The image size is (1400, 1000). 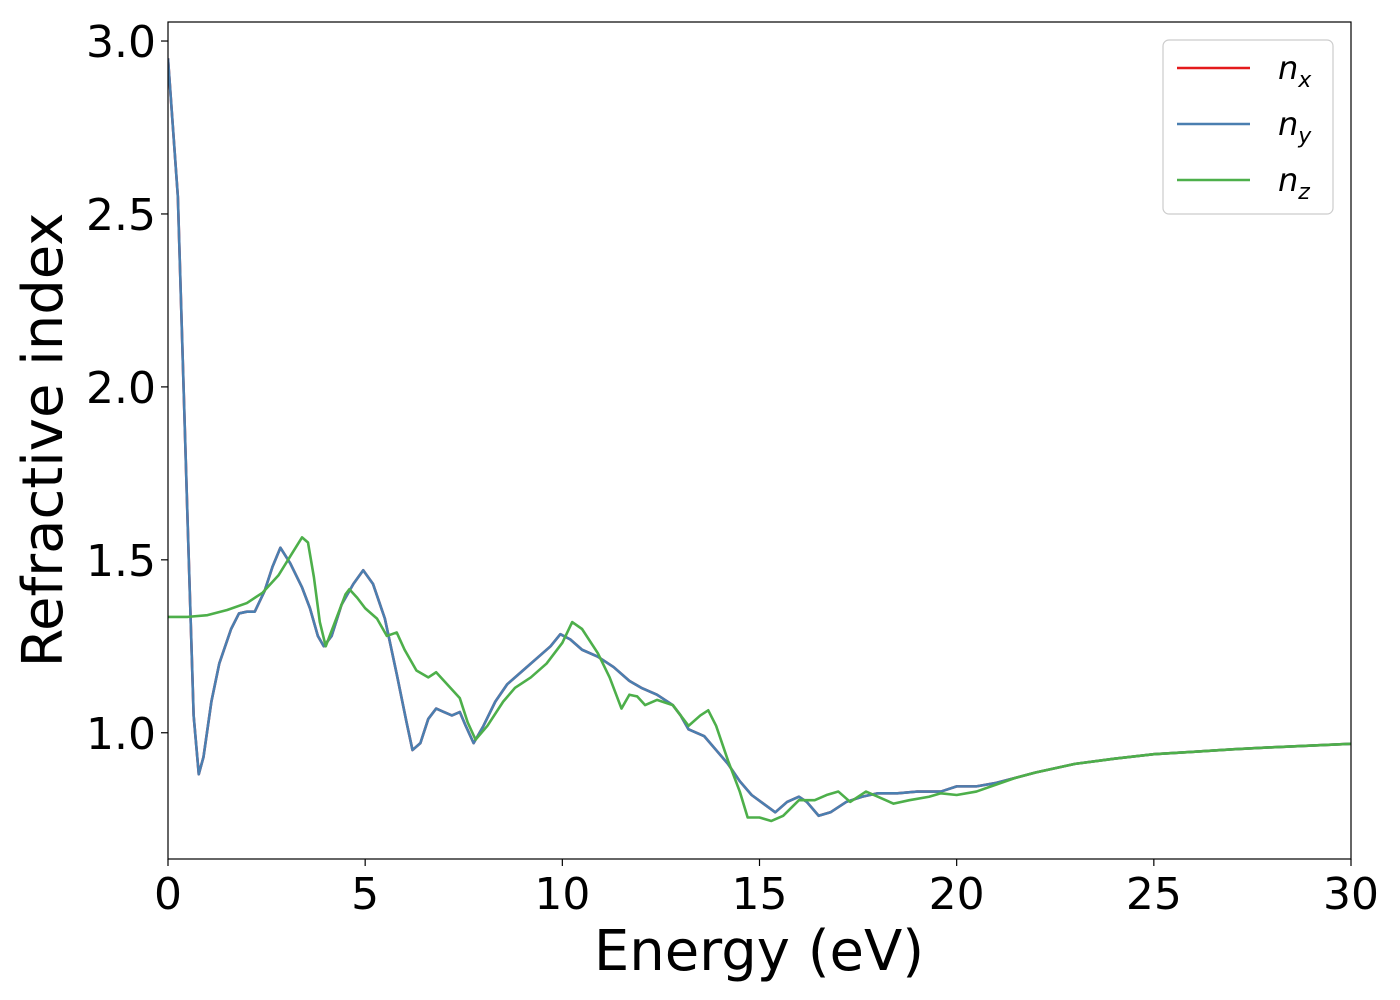 I want to click on legend-items: nx ny nz, so click(x=1244, y=127).